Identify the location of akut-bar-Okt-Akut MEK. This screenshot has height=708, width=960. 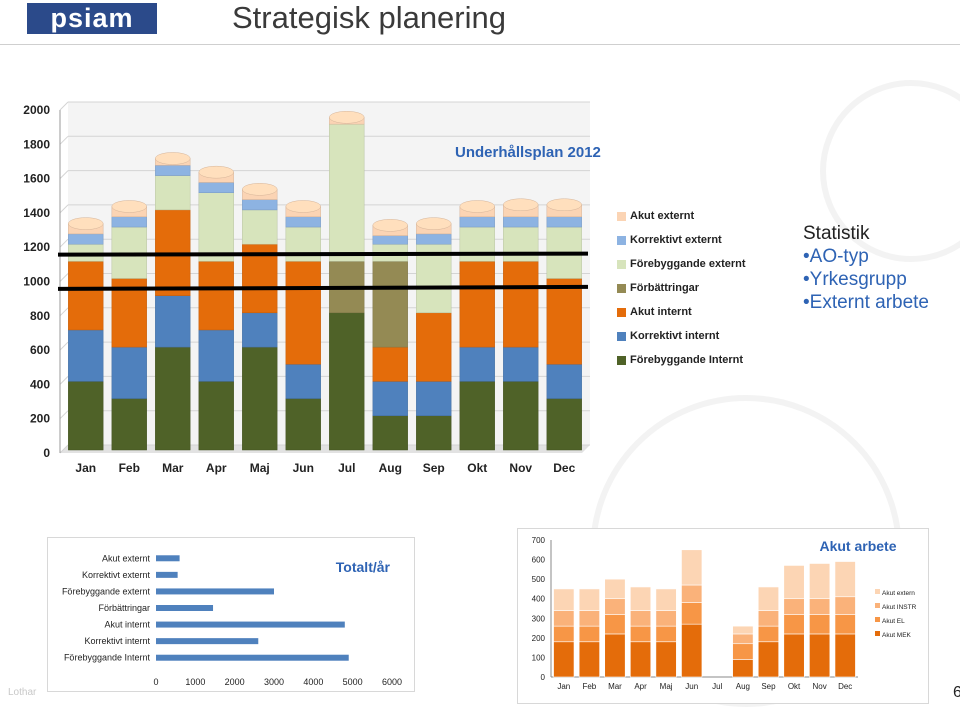
(794, 655).